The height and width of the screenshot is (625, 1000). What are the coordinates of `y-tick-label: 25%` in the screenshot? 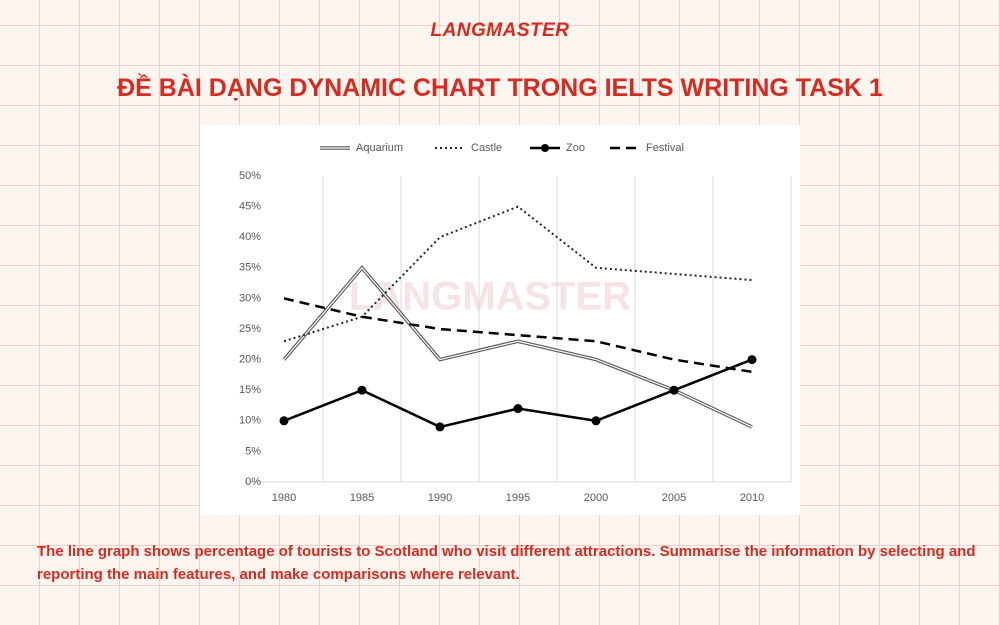 It's located at (250, 329).